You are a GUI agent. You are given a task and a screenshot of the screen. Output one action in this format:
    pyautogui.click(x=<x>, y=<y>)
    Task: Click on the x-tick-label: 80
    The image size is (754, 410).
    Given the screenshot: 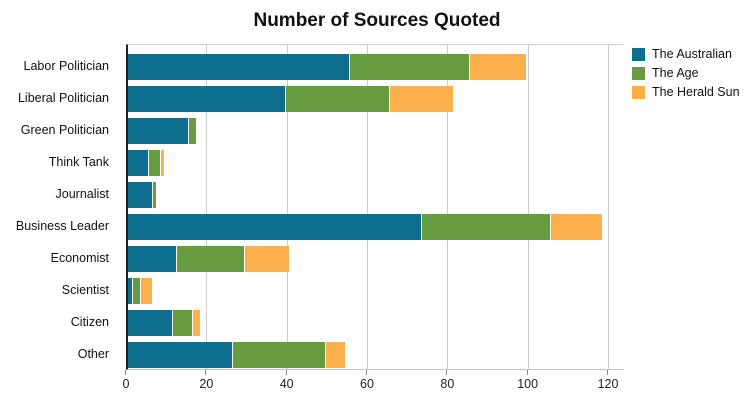 What is the action you would take?
    pyautogui.click(x=447, y=384)
    